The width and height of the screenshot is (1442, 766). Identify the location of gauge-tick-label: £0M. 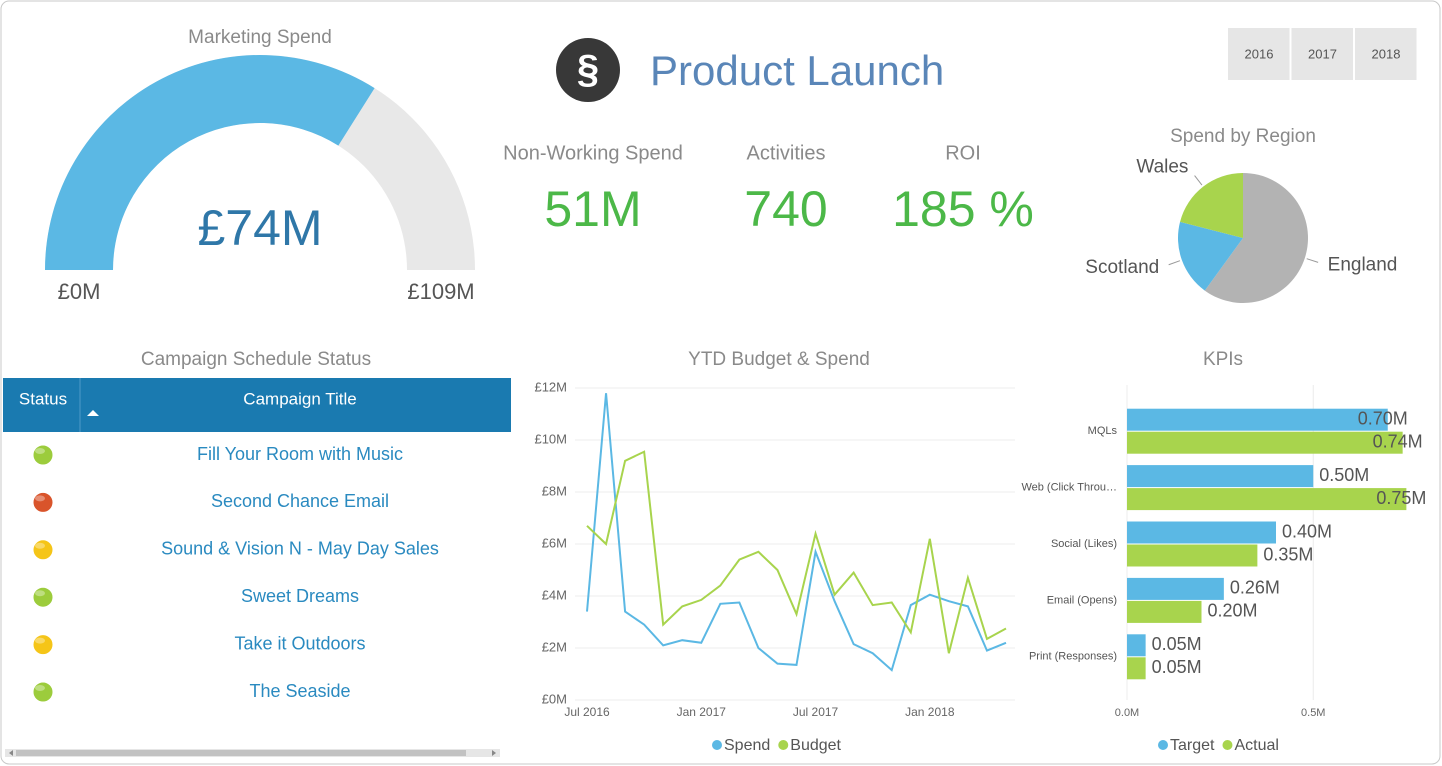
(79, 291).